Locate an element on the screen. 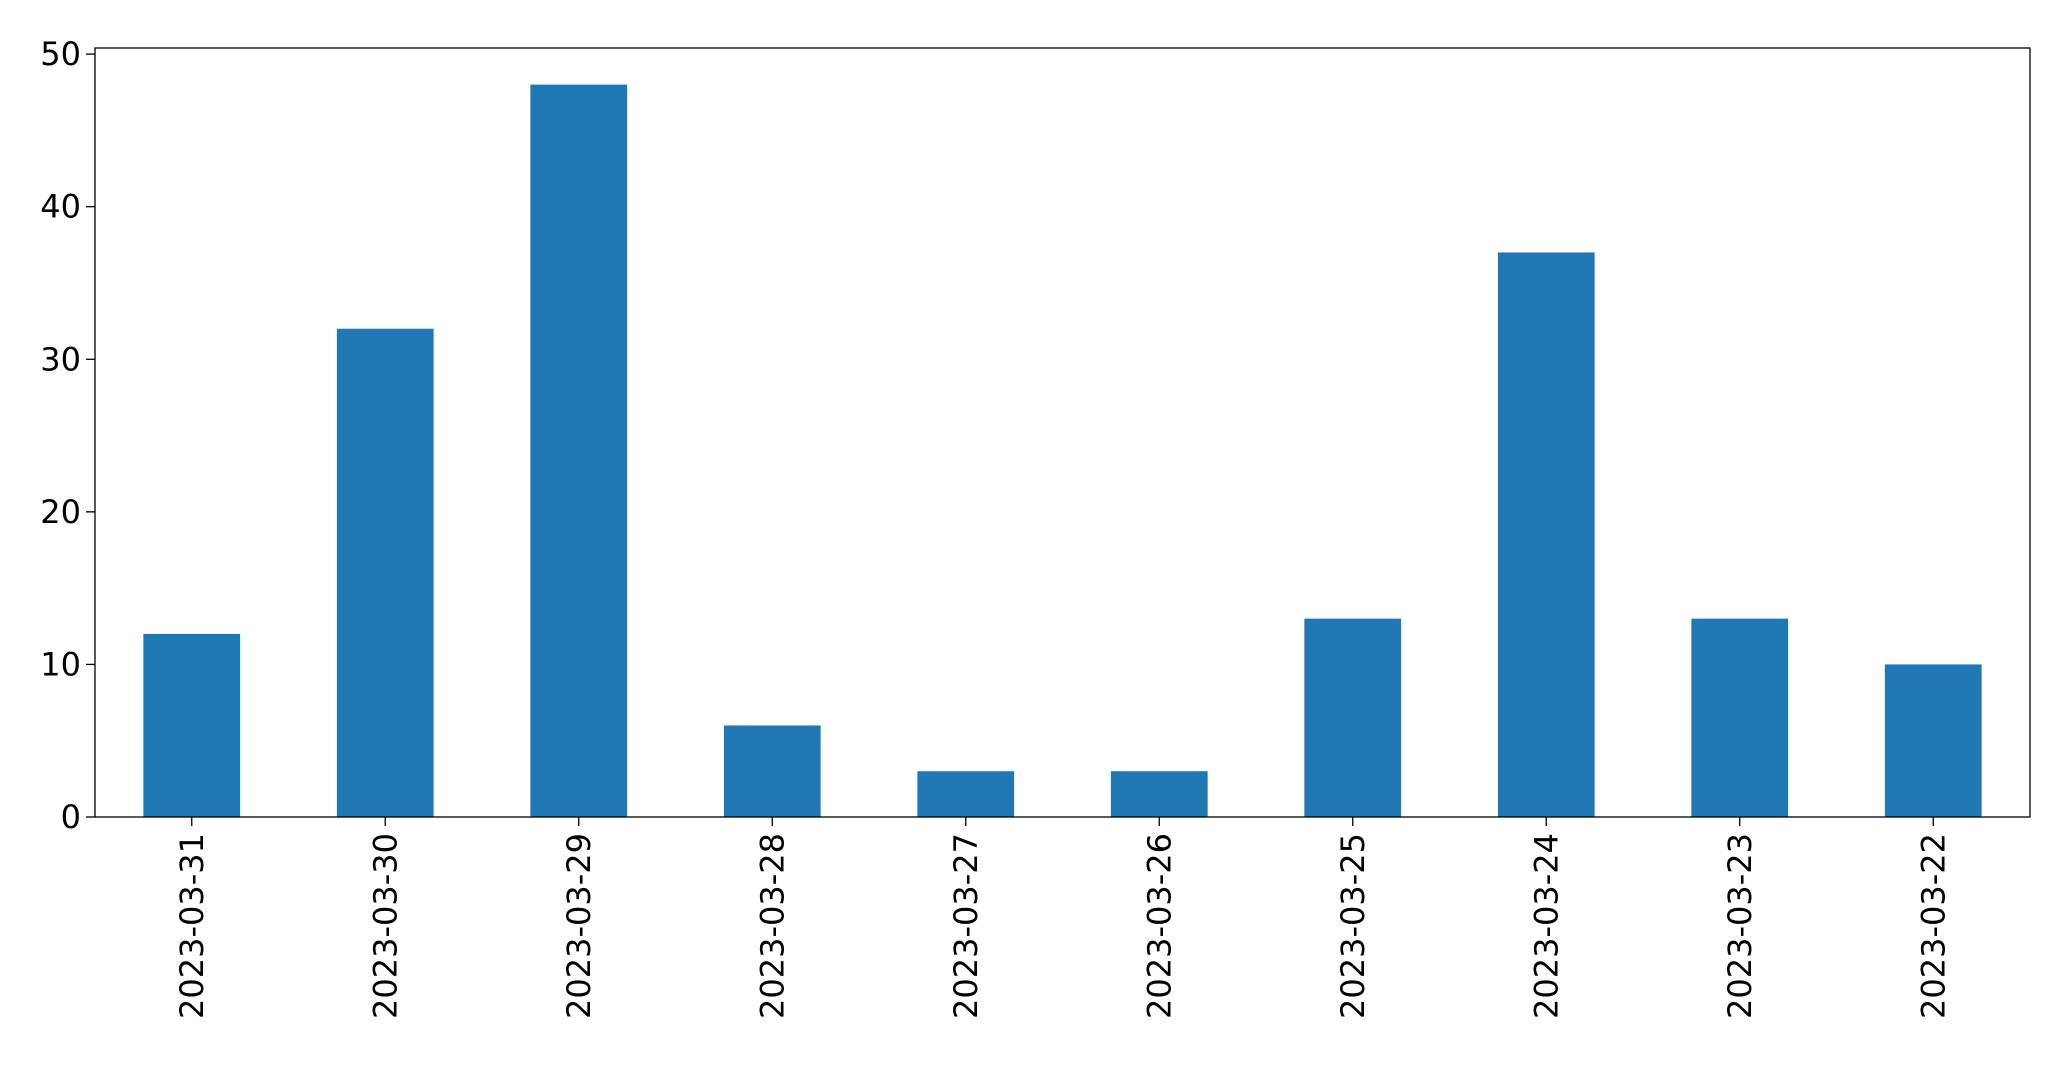 This screenshot has width=2071, height=1069. y-tick-label: 50 is located at coordinates (60, 54).